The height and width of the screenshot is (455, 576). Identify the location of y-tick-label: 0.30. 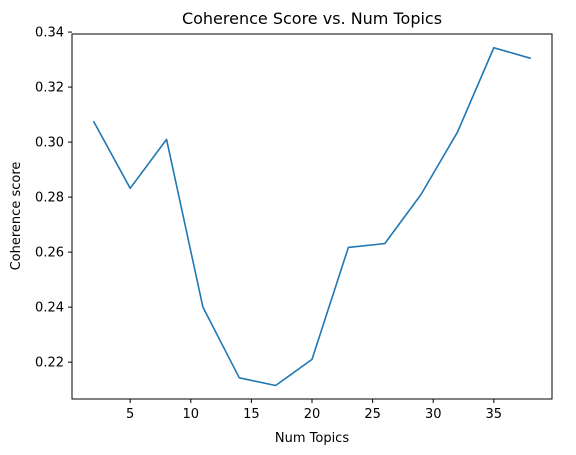
(49, 143).